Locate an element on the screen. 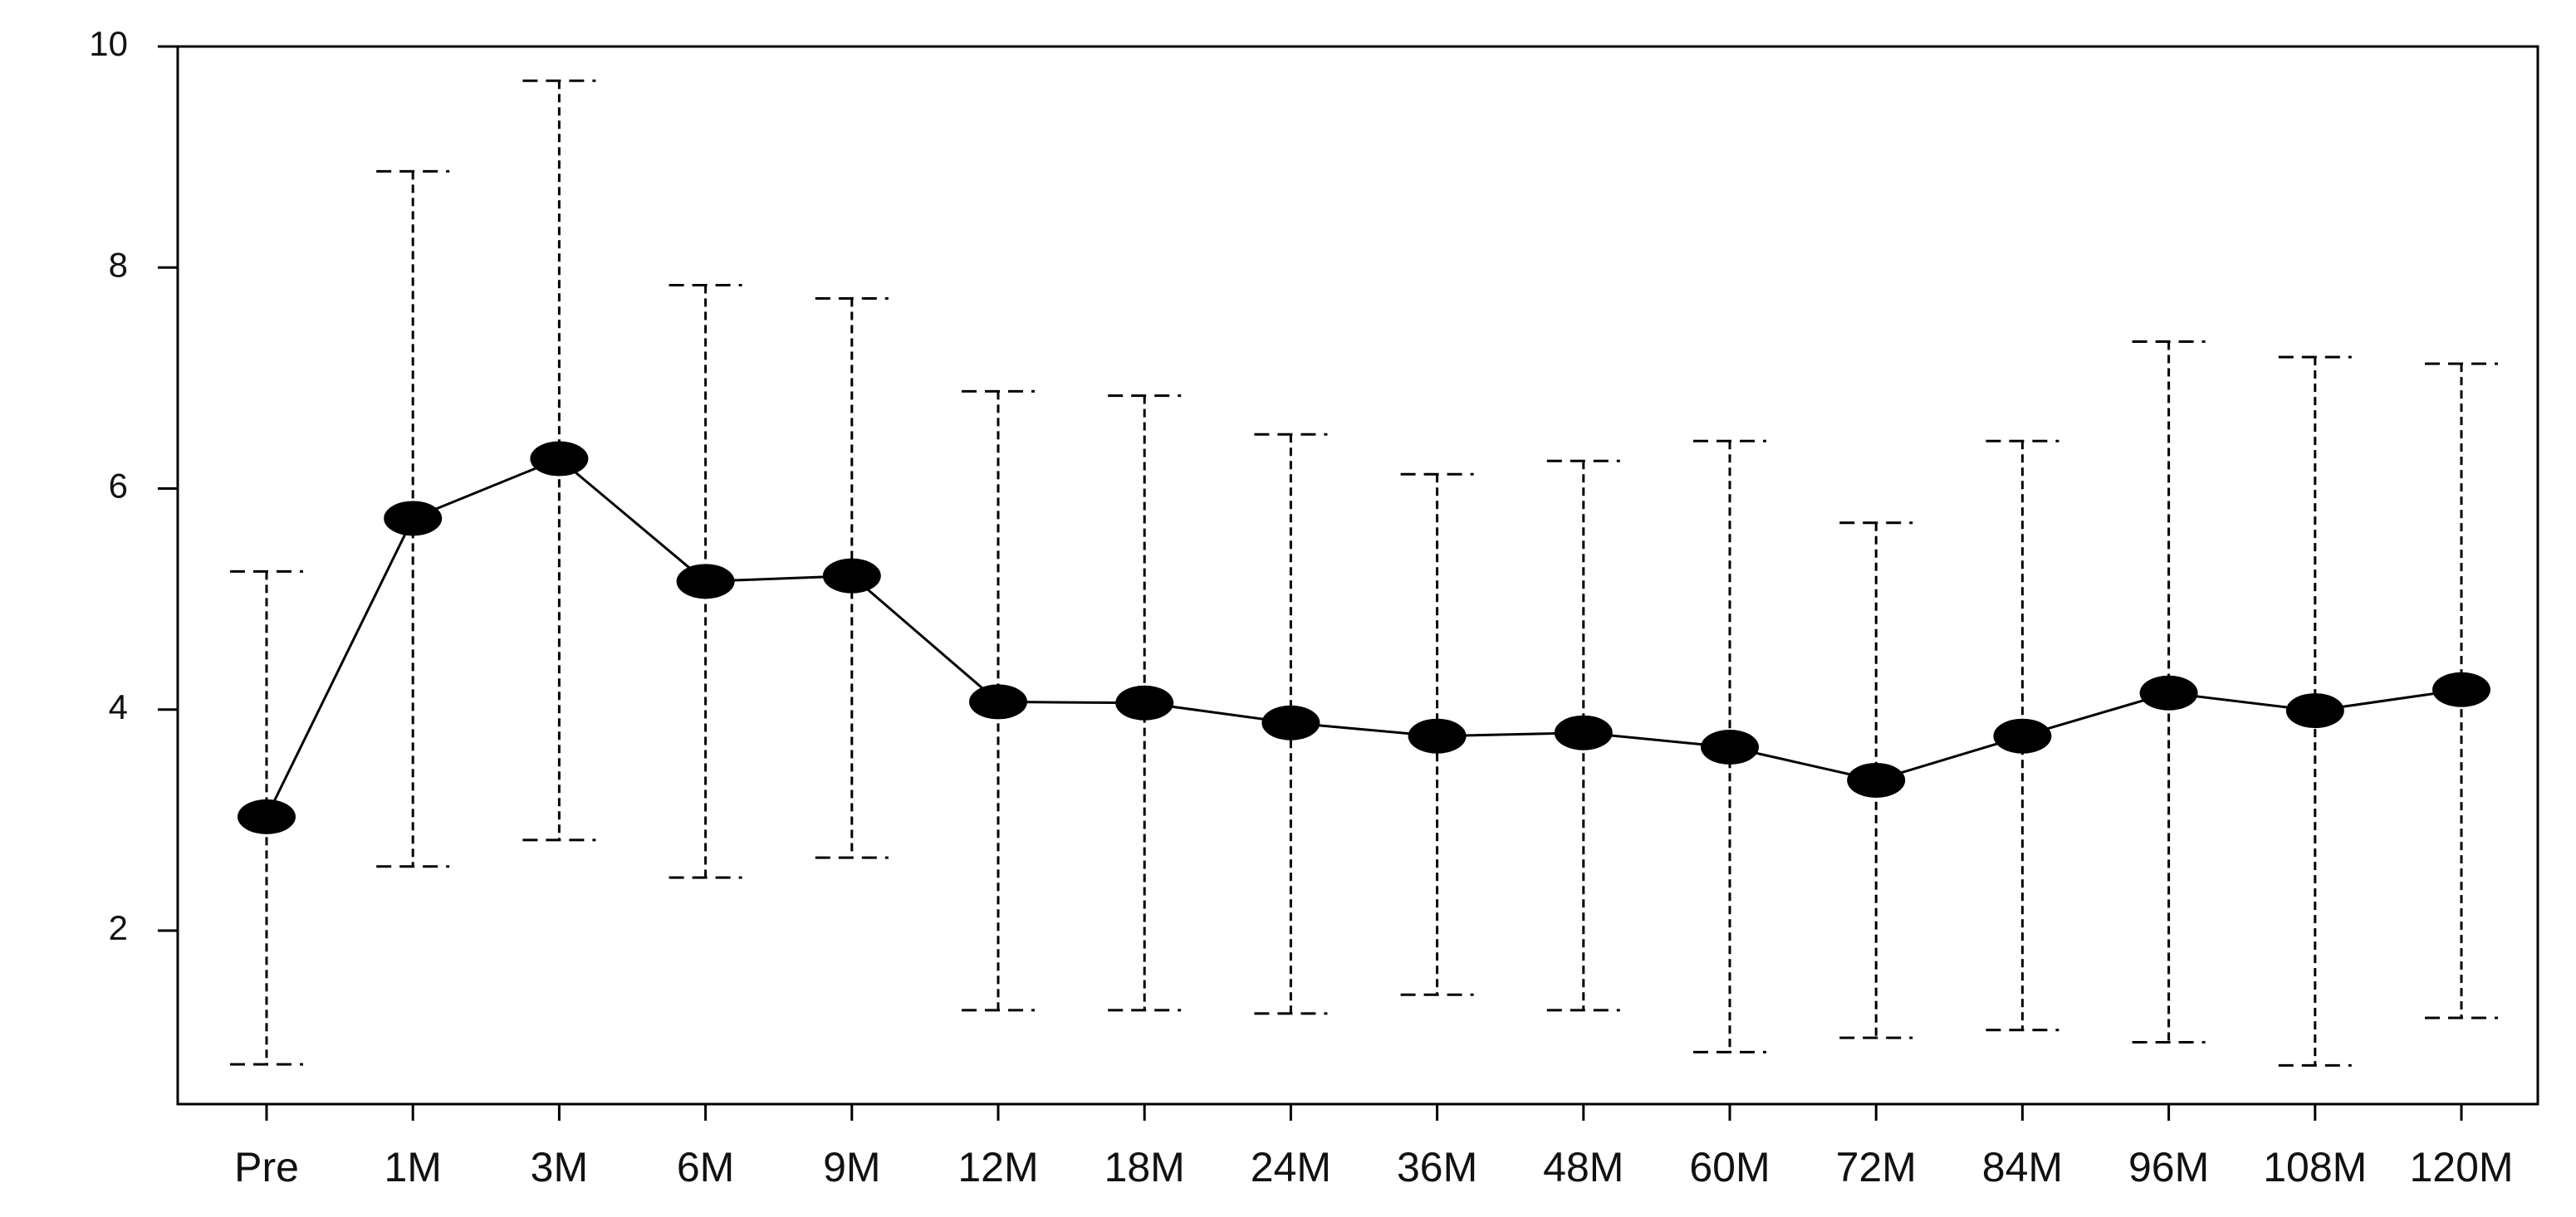 The height and width of the screenshot is (1217, 2576). x-tick-label: 84M is located at coordinates (2023, 1167).